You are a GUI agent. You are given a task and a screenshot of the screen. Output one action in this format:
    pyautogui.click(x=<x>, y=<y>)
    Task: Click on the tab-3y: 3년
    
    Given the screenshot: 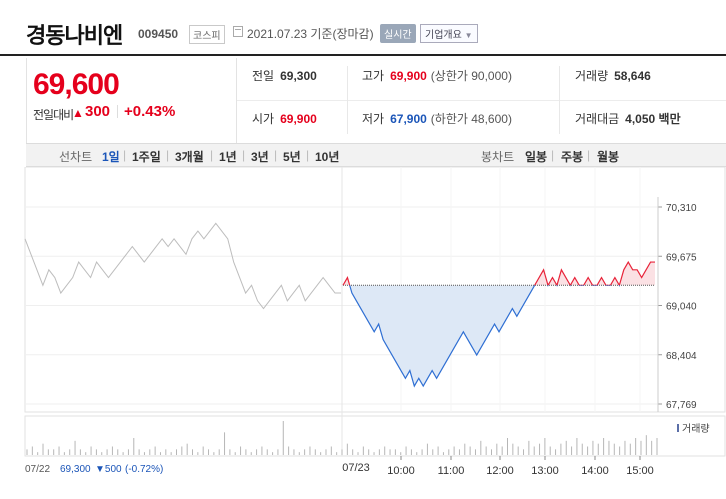 What is the action you would take?
    pyautogui.click(x=260, y=157)
    